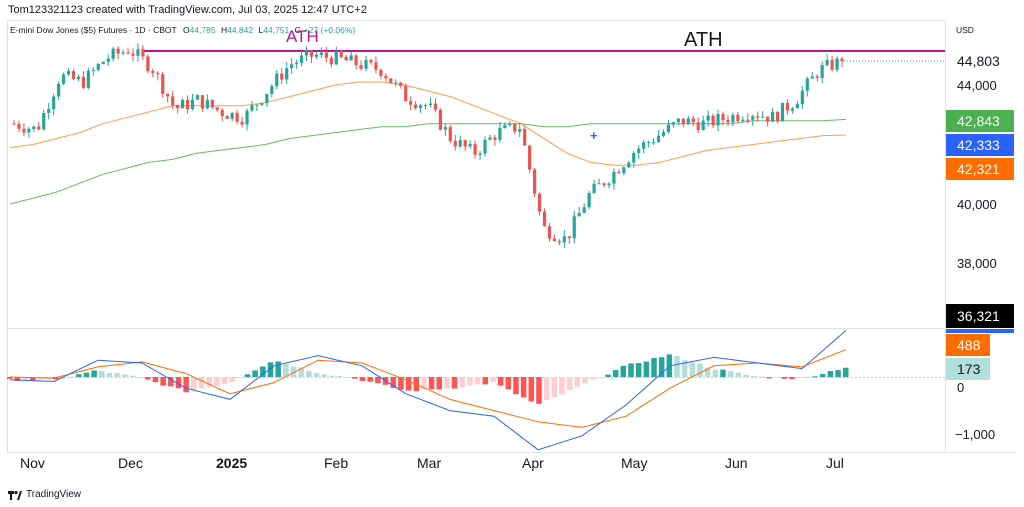 The height and width of the screenshot is (507, 1024). What do you see at coordinates (968, 345) in the screenshot?
I see `badge-signal: 488` at bounding box center [968, 345].